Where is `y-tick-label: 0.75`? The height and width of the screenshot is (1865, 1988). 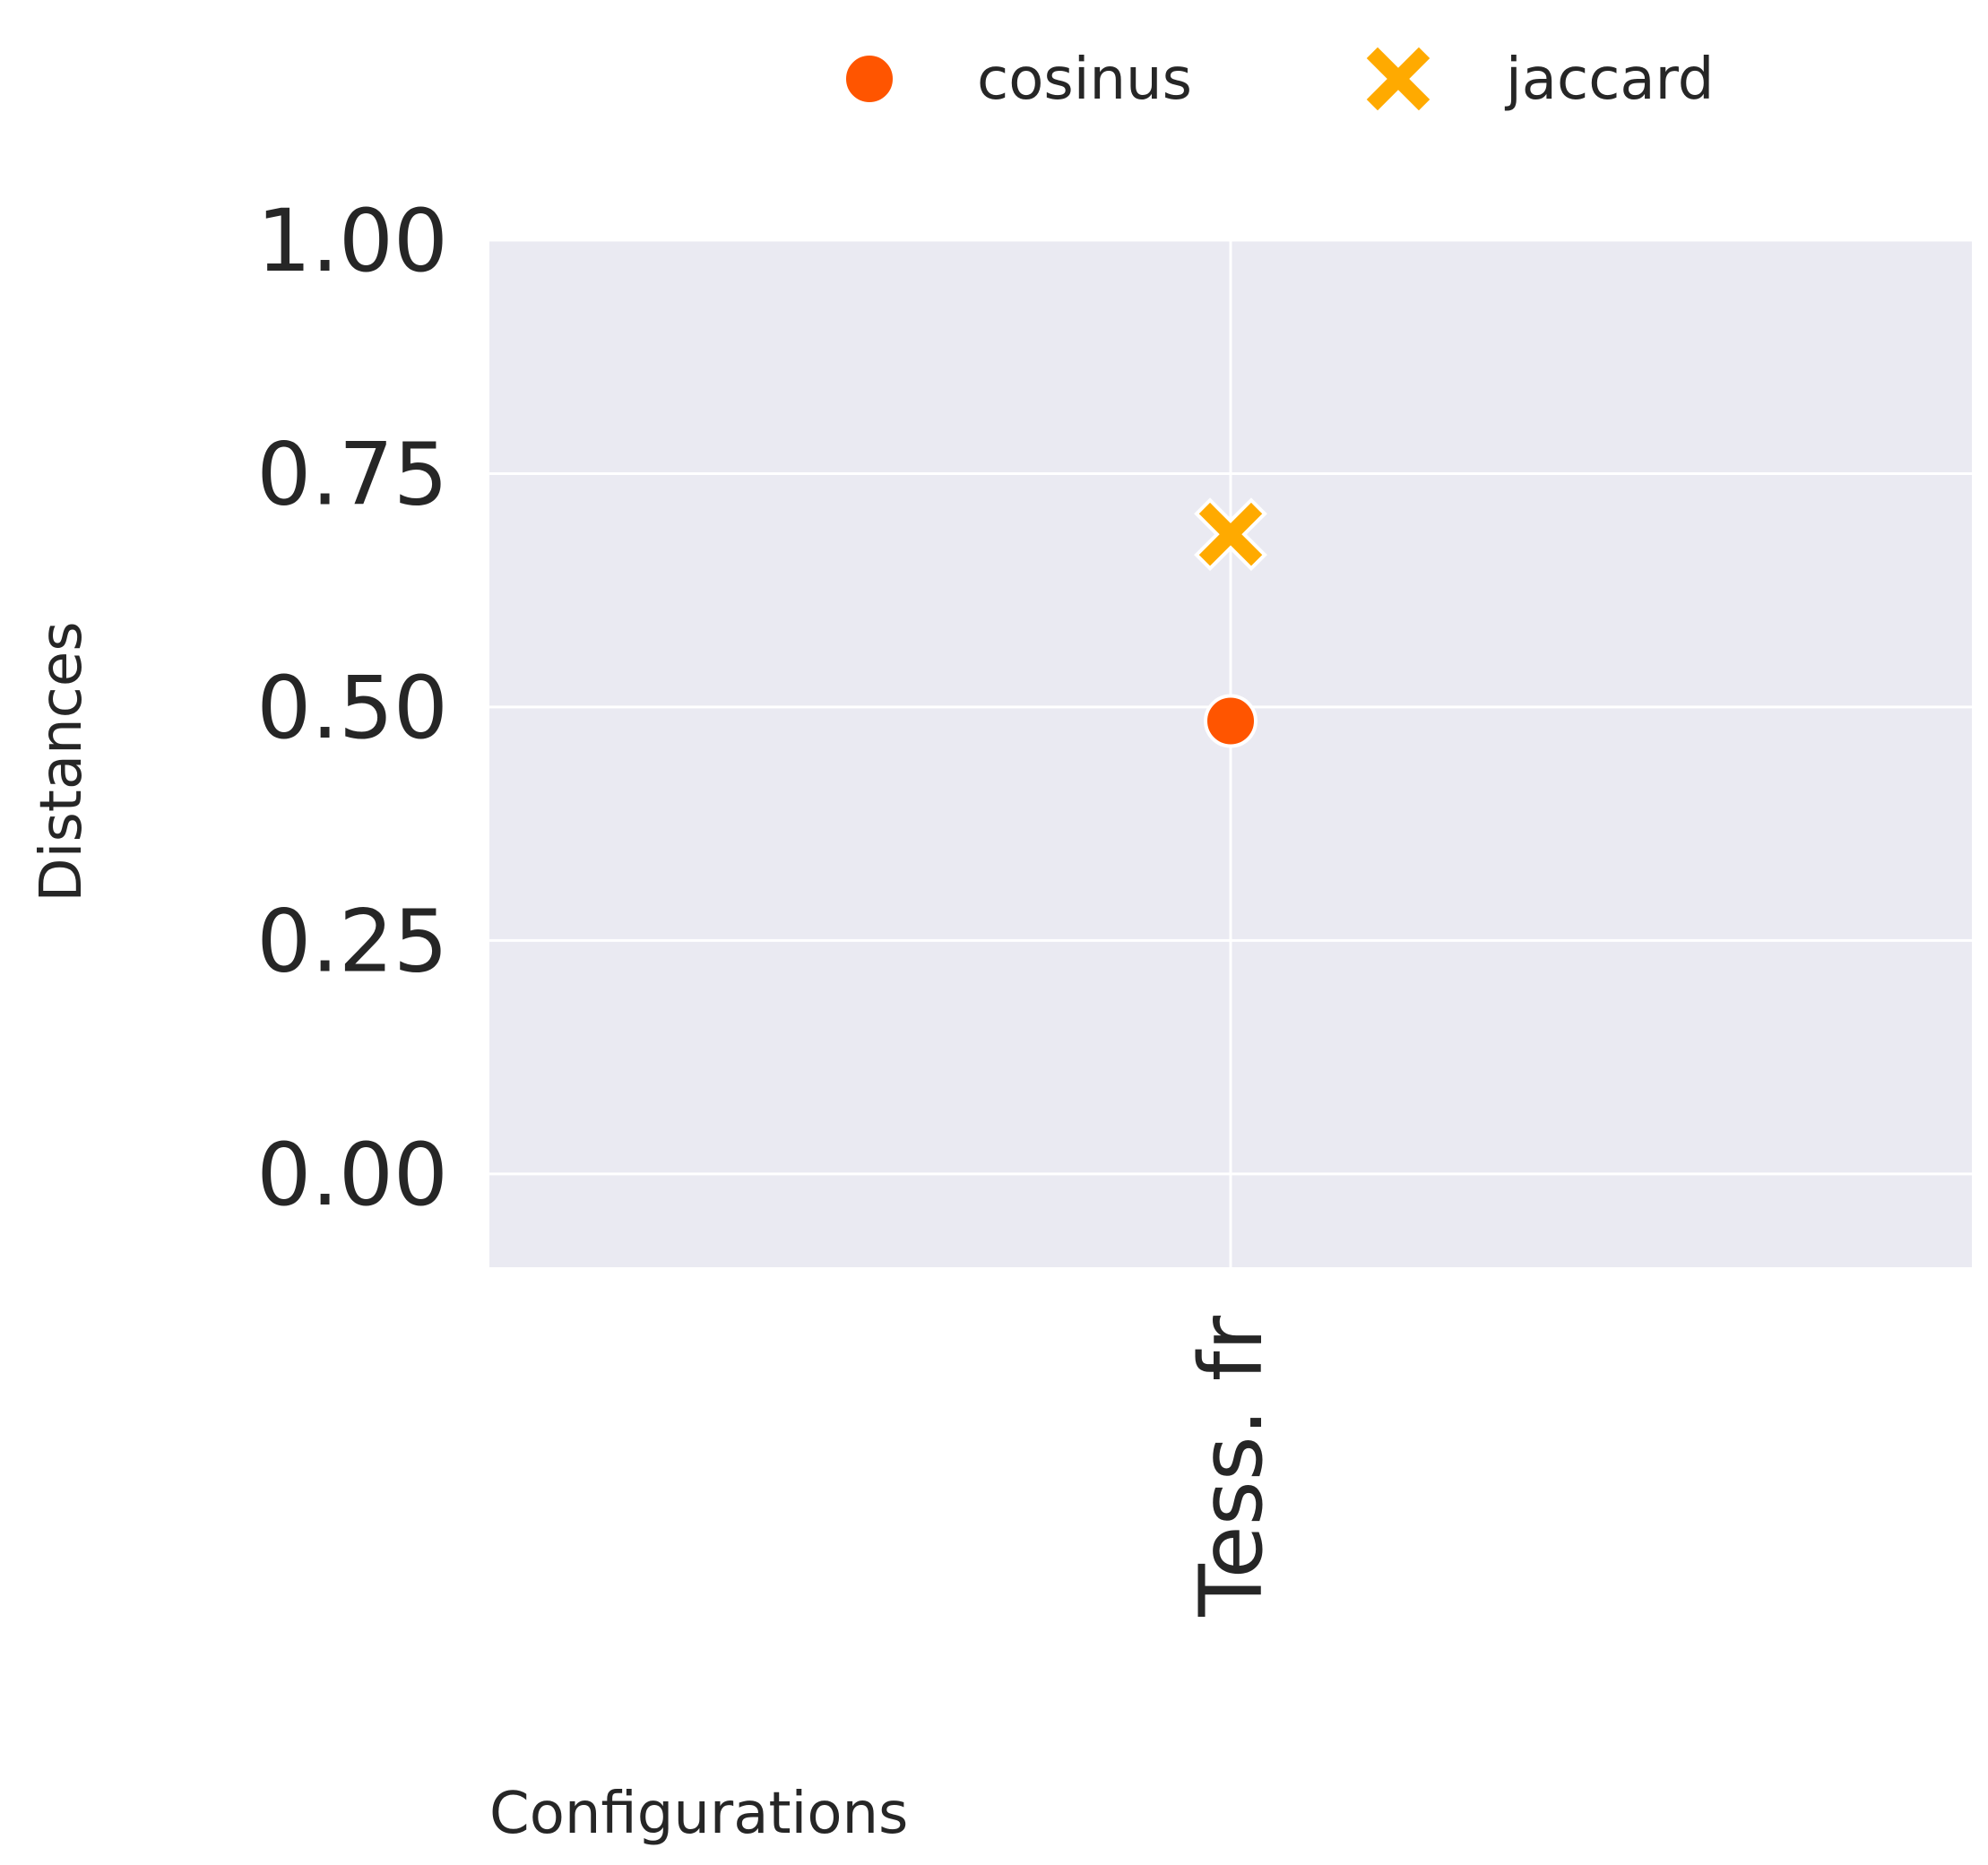 y-tick-label: 0.75 is located at coordinates (352, 474).